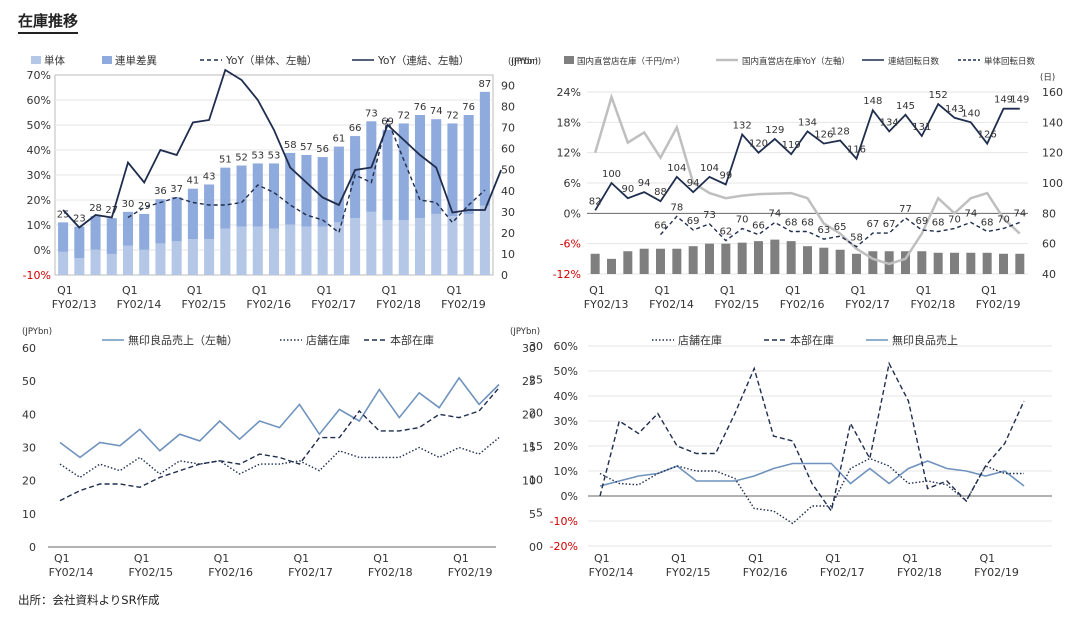  What do you see at coordinates (111, 210) in the screenshot?
I see `chart1-data-label: 27` at bounding box center [111, 210].